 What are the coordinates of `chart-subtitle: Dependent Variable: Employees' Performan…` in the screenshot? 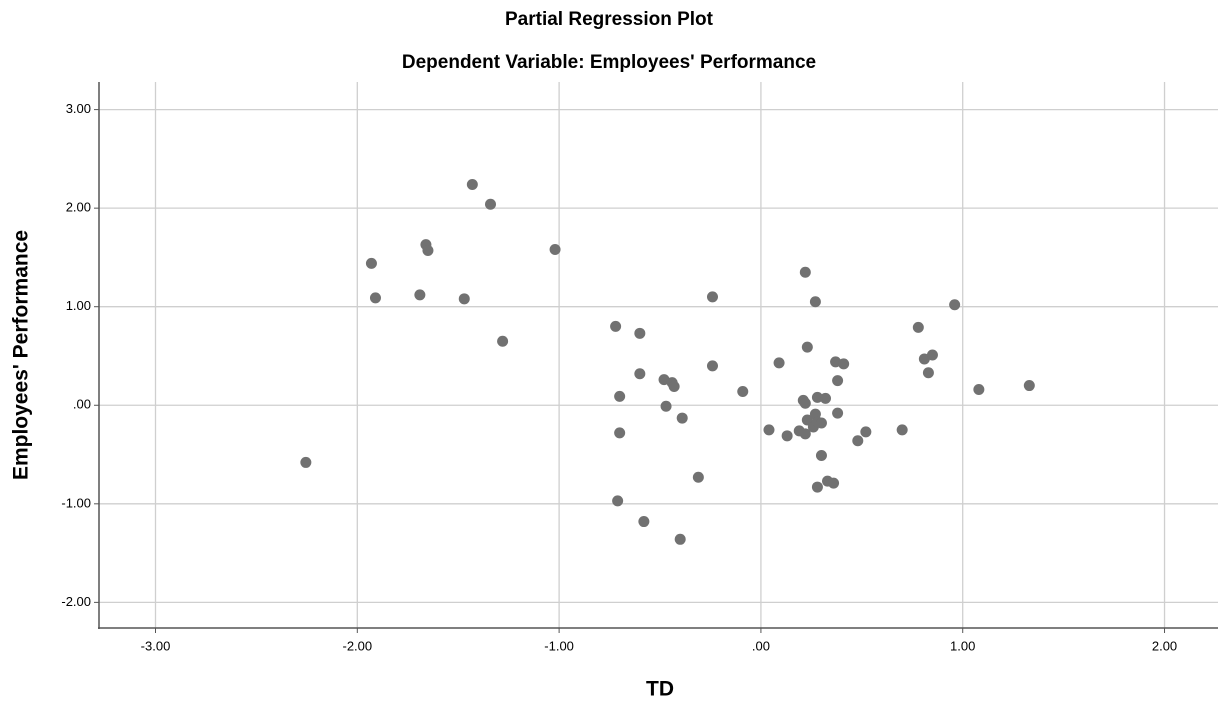 It's located at (609, 62).